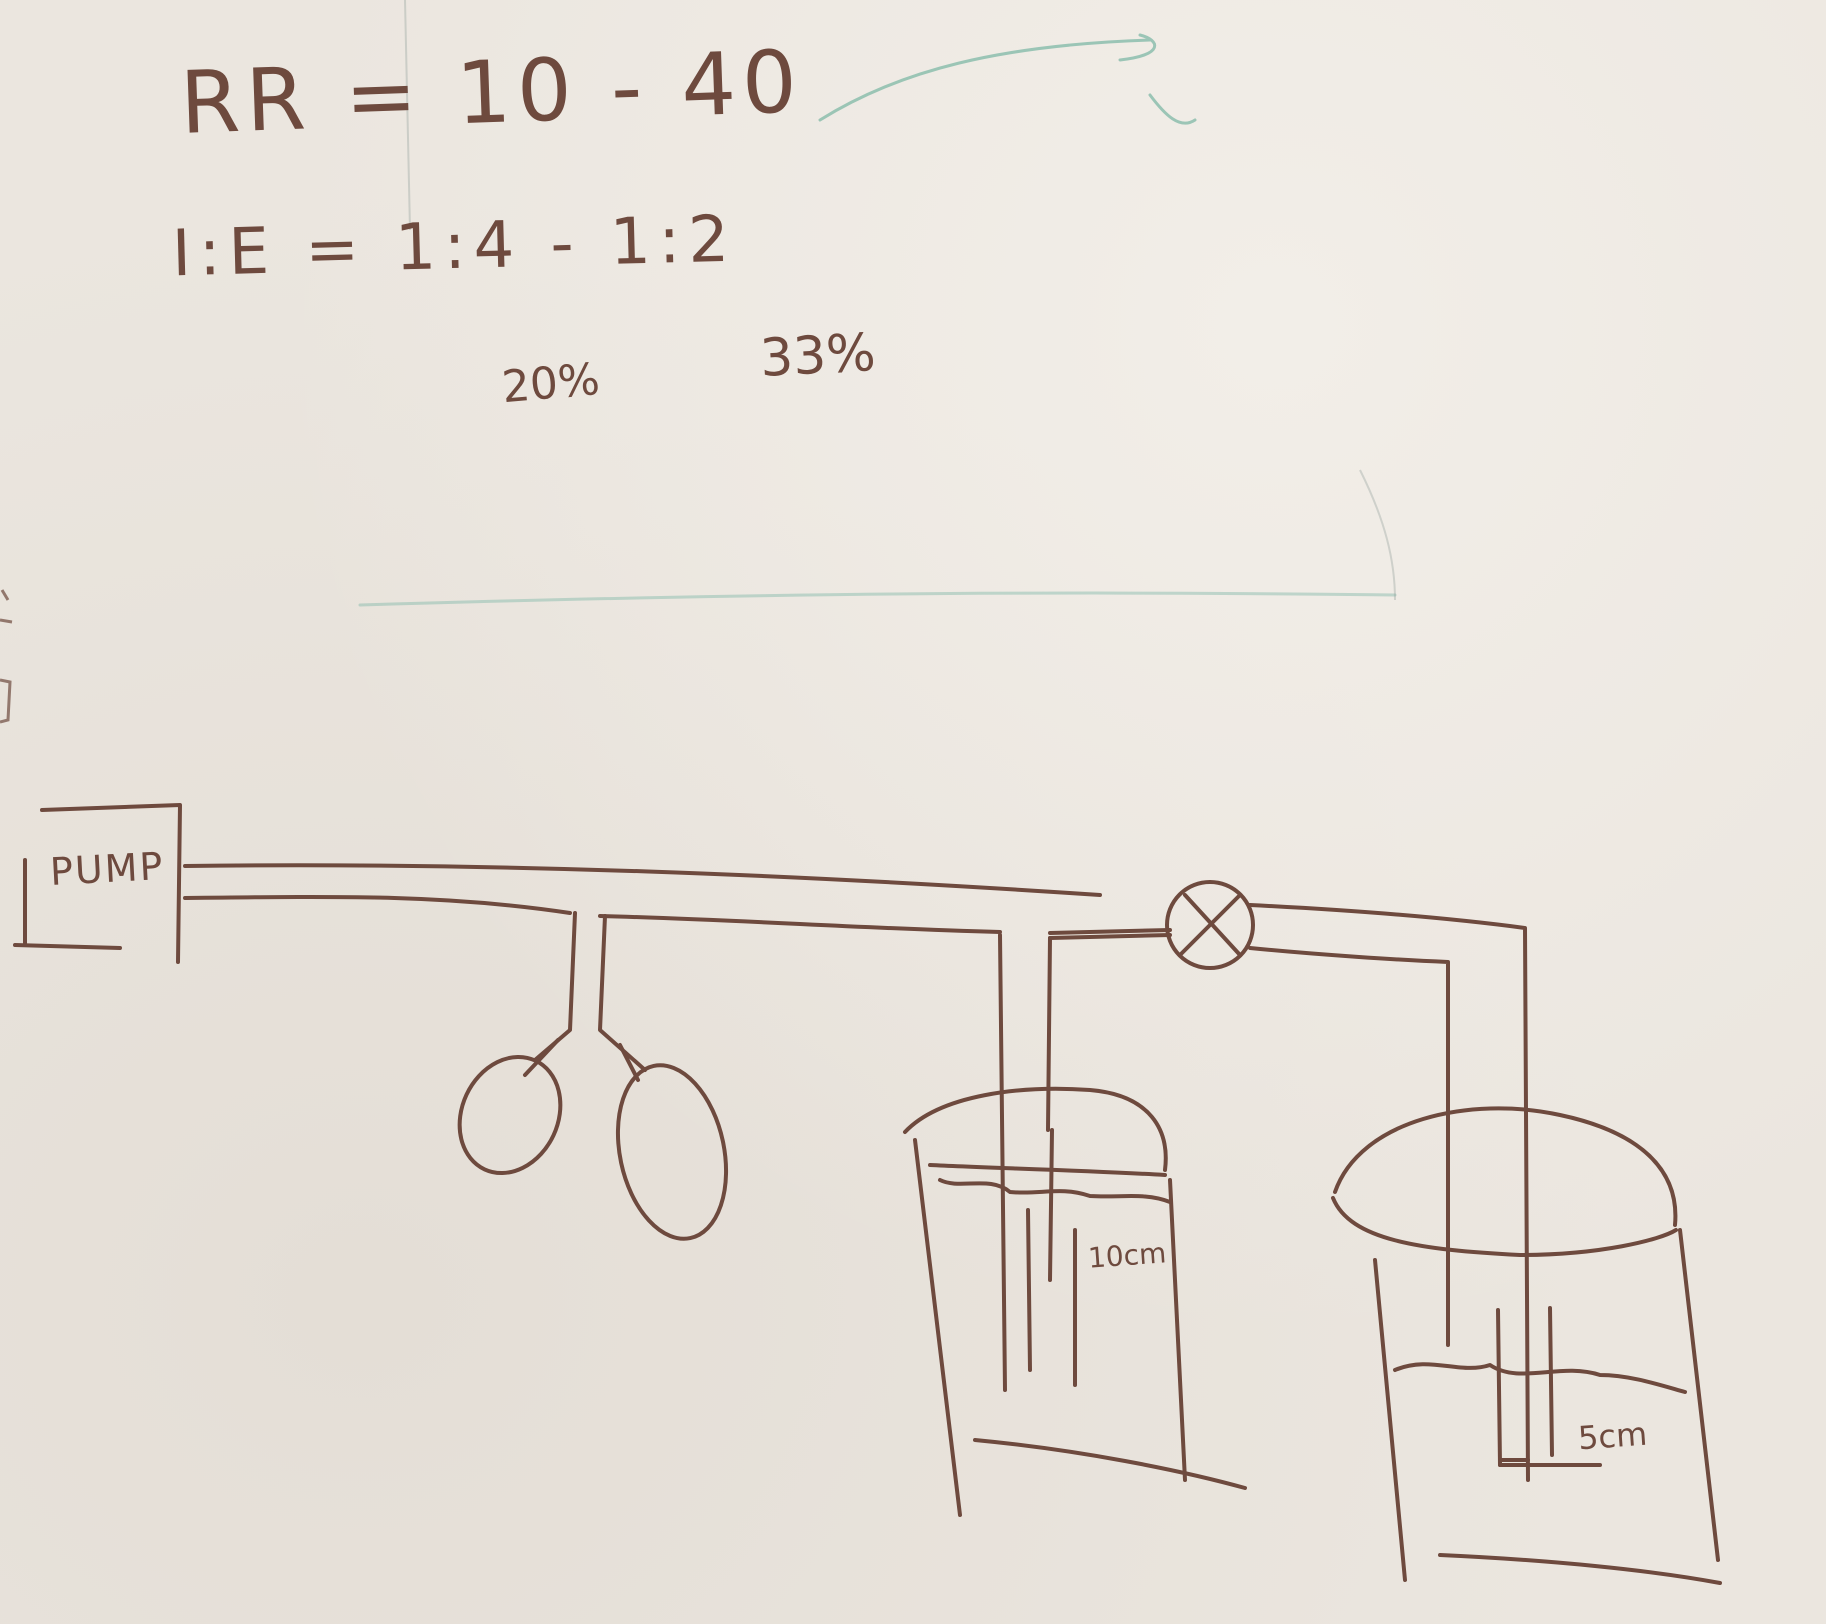  I want to click on right-depth-label: 5cm, so click(1612, 1436).